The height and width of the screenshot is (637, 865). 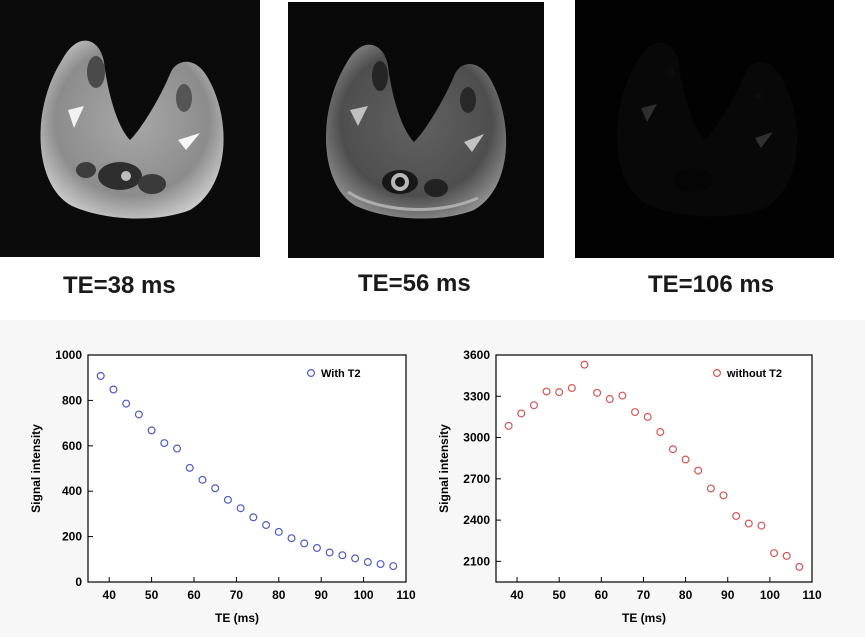 What do you see at coordinates (72, 537) in the screenshot?
I see `y-tick-label: 200` at bounding box center [72, 537].